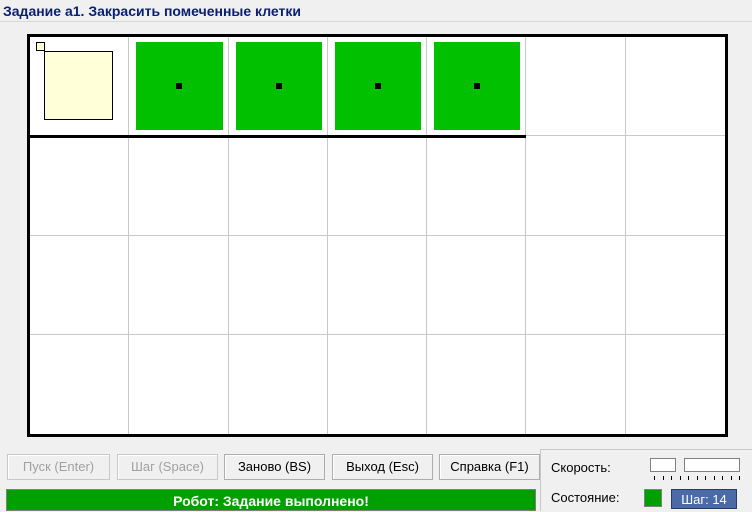 The image size is (752, 512). Describe the element at coordinates (278, 137) in the screenshot. I see `wall-segment` at that location.